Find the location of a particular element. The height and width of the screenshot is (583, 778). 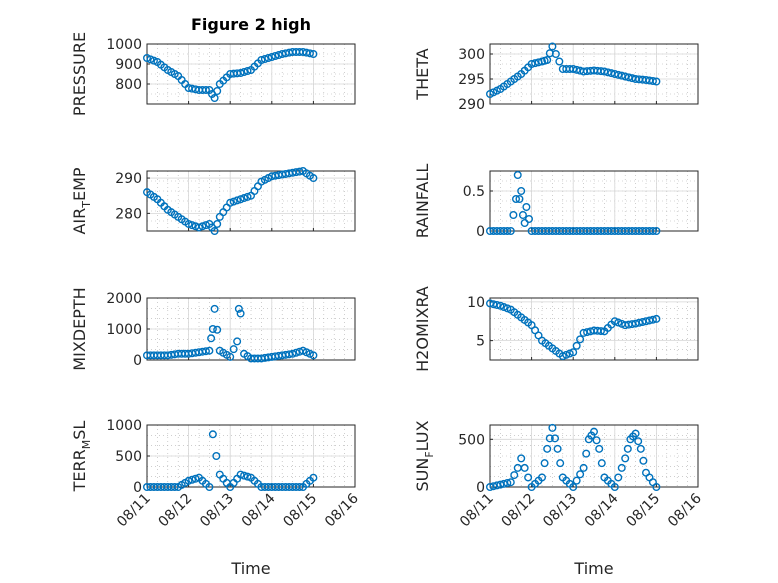

y-tick-label: 900 is located at coordinates (128, 65).